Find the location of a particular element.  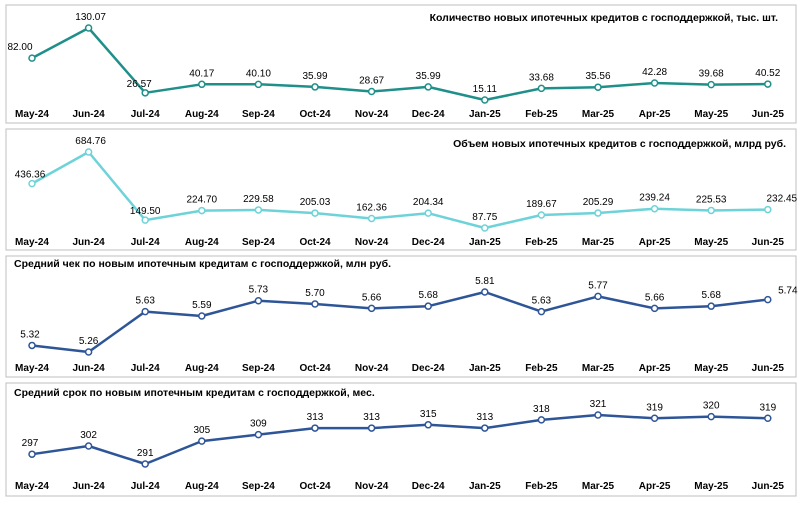

data-label: 684.76 is located at coordinates (90, 141).